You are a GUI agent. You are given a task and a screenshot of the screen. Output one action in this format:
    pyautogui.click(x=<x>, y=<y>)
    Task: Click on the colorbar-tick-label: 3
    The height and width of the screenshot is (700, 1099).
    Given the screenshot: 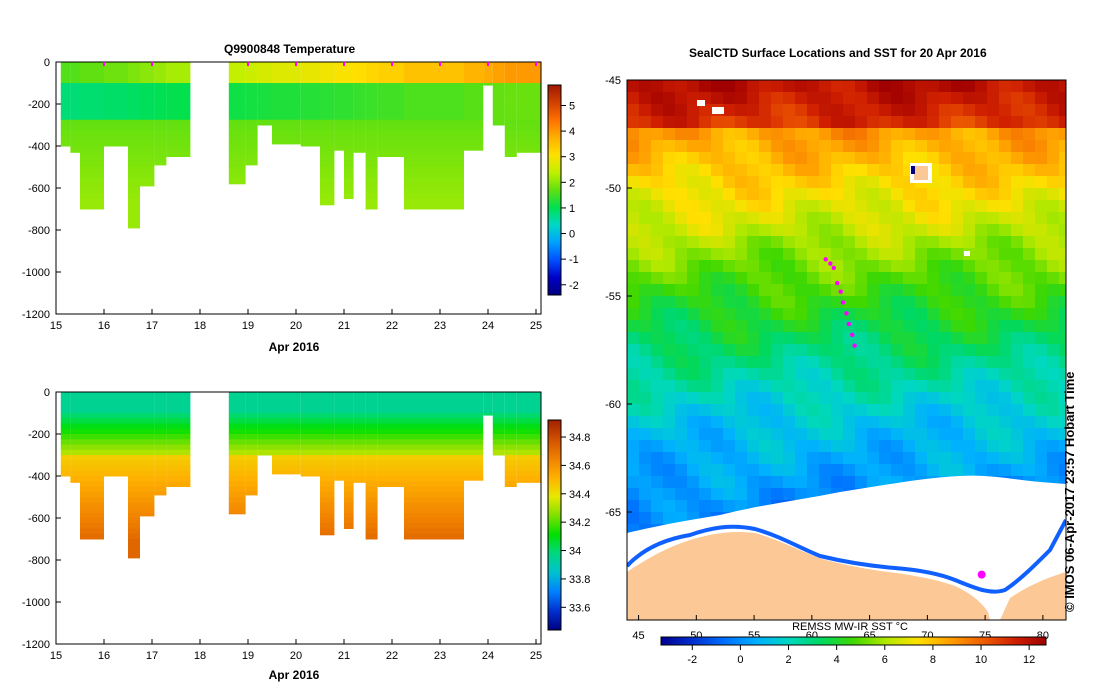 What is the action you would take?
    pyautogui.click(x=572, y=158)
    